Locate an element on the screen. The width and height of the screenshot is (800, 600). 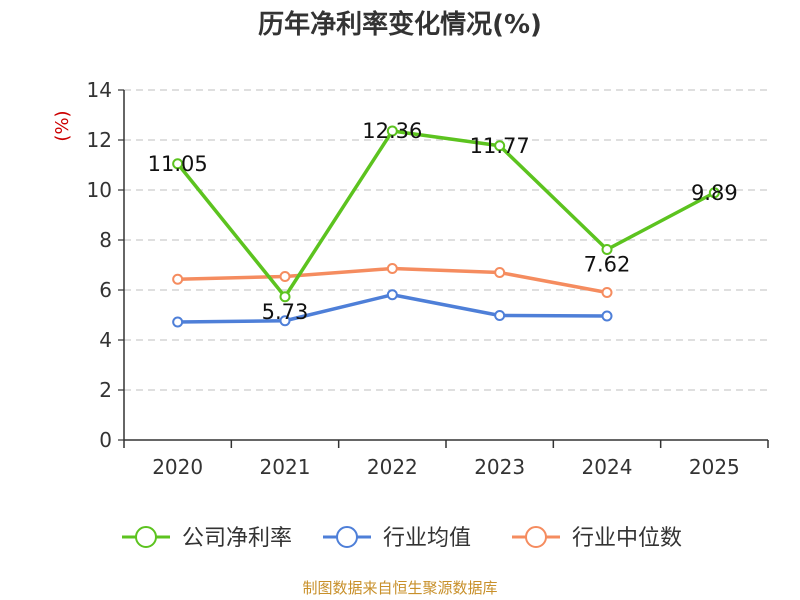
legend-item-industry-avg: 行业均值 is located at coordinates (397, 538).